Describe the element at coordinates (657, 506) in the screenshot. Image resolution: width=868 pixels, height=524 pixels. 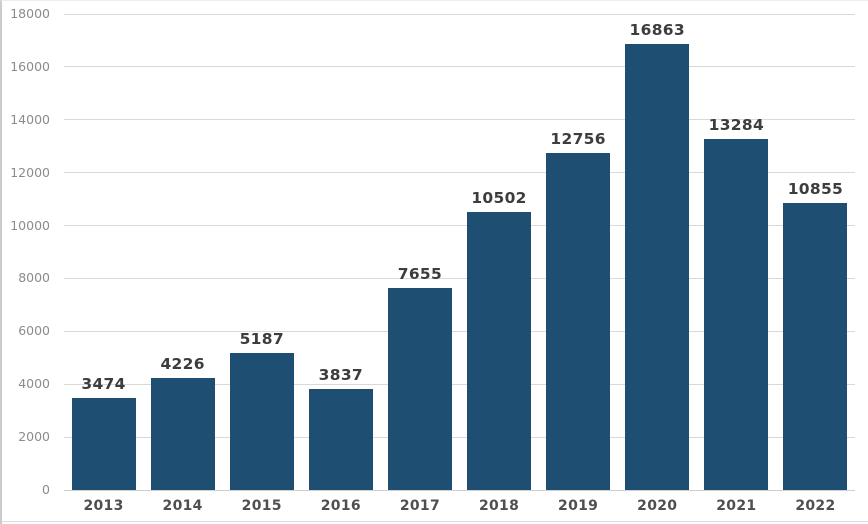
I see `x-tick-label-2020: 2020` at that location.